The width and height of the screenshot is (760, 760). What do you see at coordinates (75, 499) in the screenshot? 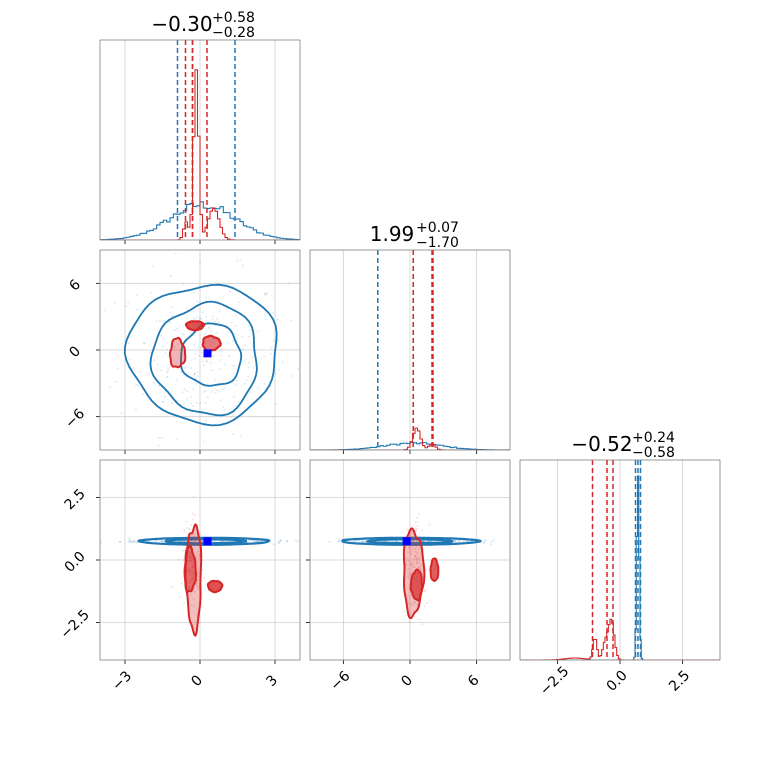
I see `ytick-label-p2-2: 2.5` at bounding box center [75, 499].